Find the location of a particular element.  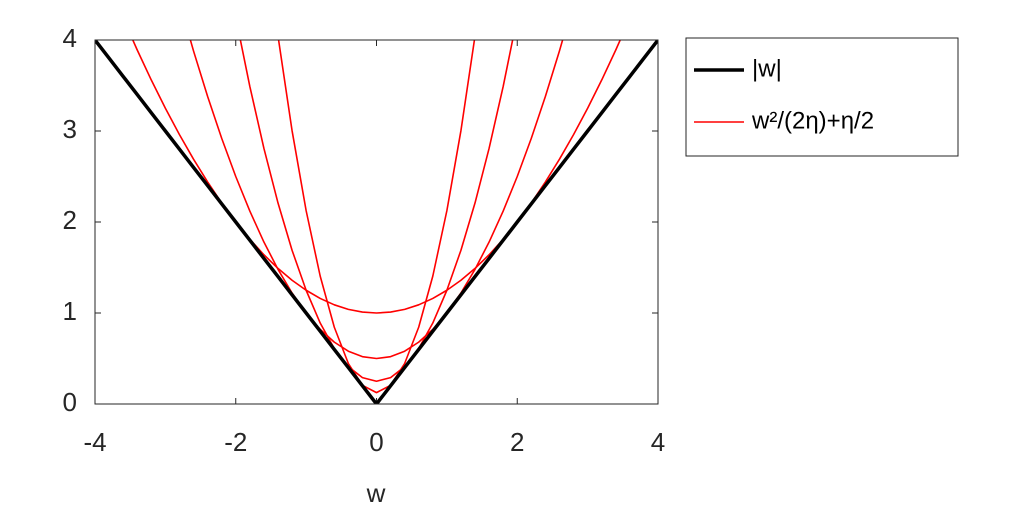

x-tick-label: -4 is located at coordinates (94, 442).